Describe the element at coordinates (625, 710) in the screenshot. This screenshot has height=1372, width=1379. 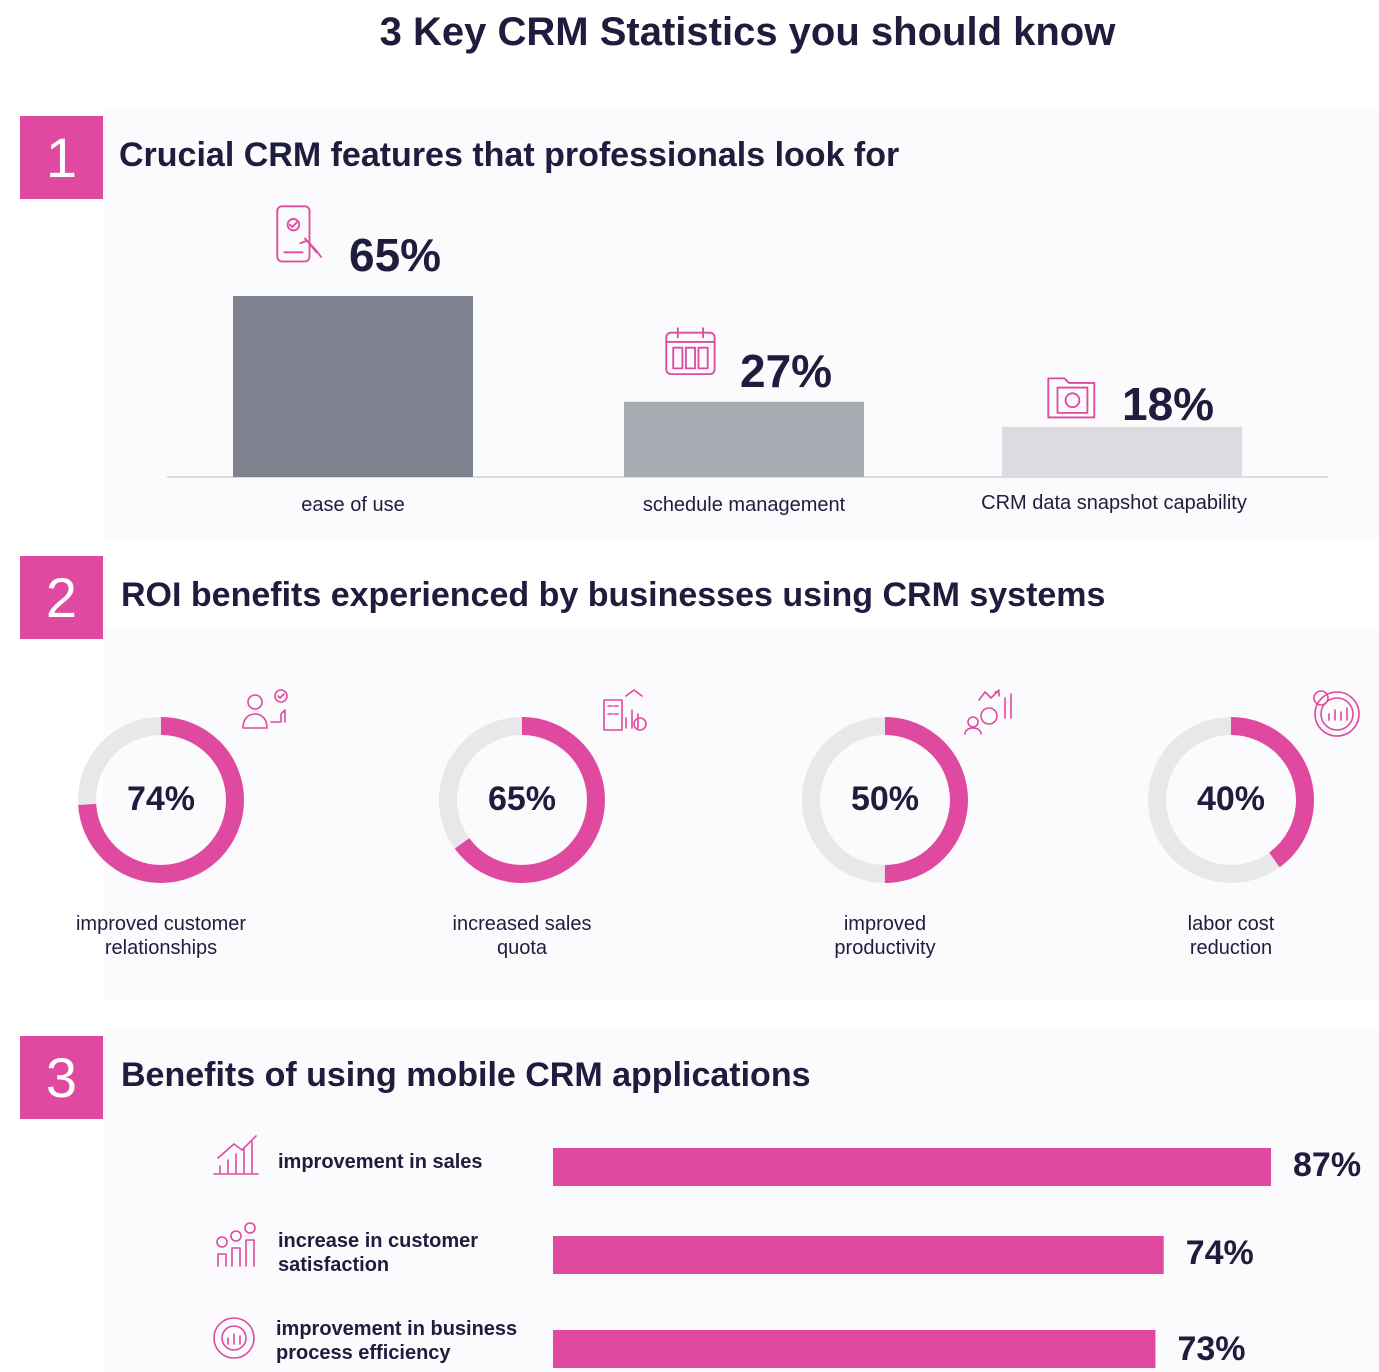
I see `sales-building-icon` at that location.